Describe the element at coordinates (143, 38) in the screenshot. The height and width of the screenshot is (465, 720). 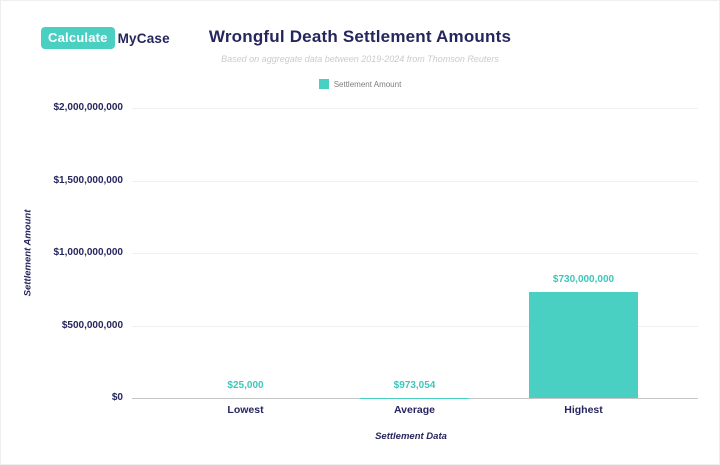
I see `logo-mycase-text: MyCase` at that location.